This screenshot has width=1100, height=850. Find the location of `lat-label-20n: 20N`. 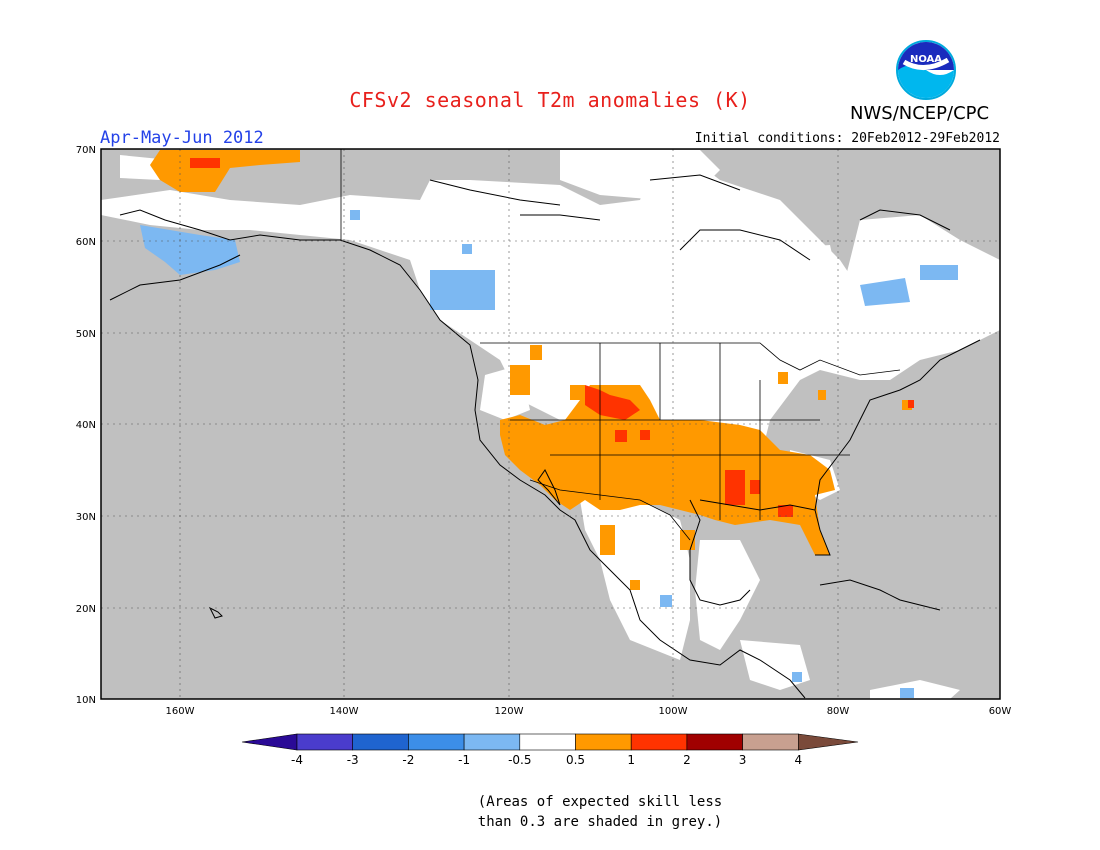

lat-label-20n: 20N is located at coordinates (86, 609).